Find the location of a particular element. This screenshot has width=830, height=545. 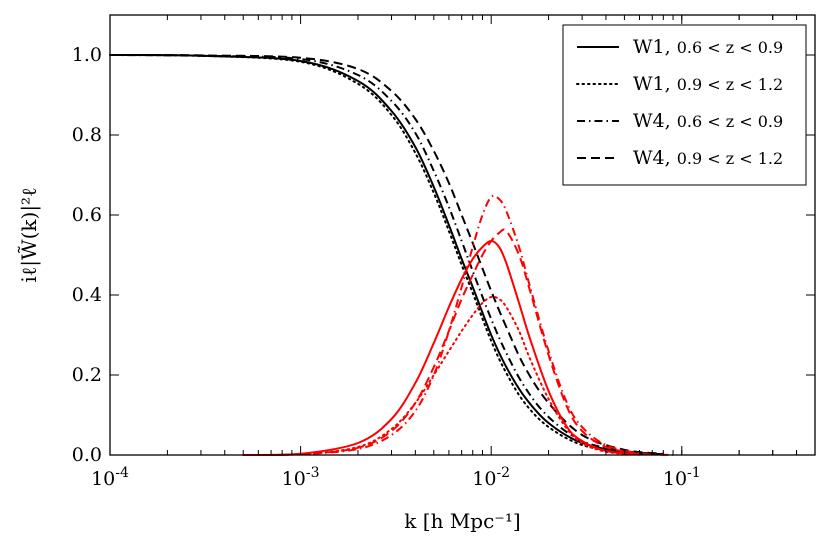

y-tick-label: 0.8 is located at coordinates (87, 135).